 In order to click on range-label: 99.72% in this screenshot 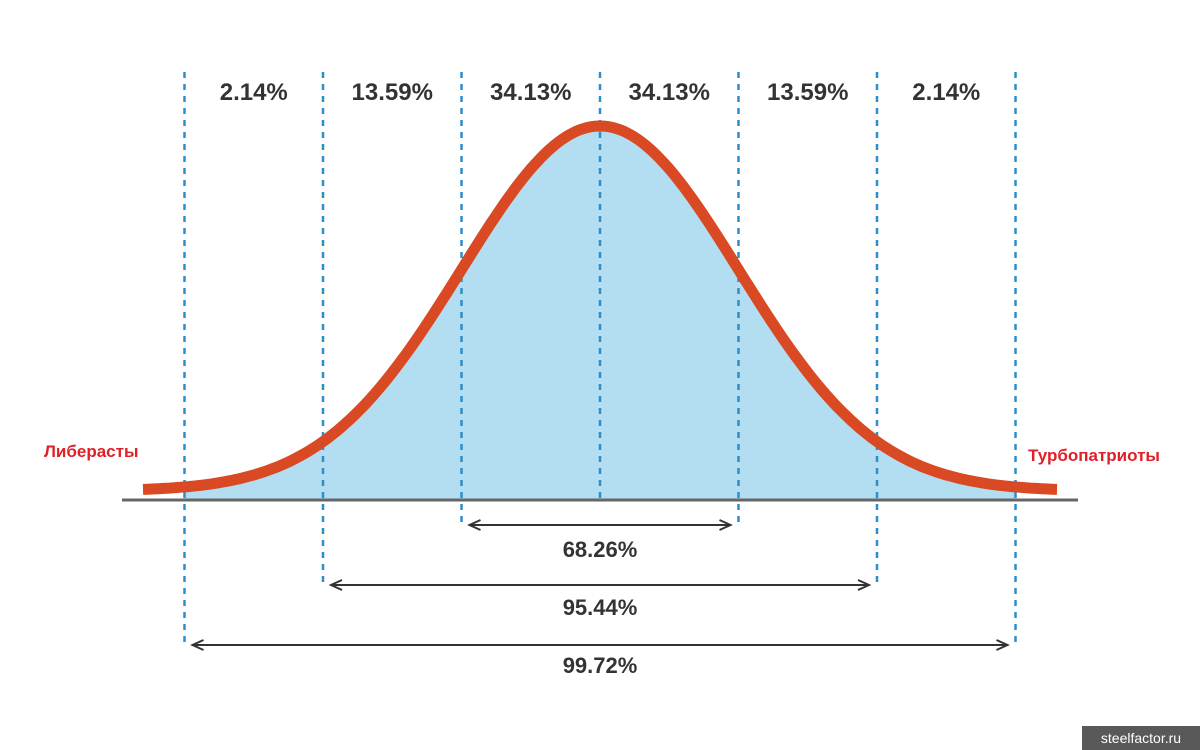, I will do `click(600, 665)`.